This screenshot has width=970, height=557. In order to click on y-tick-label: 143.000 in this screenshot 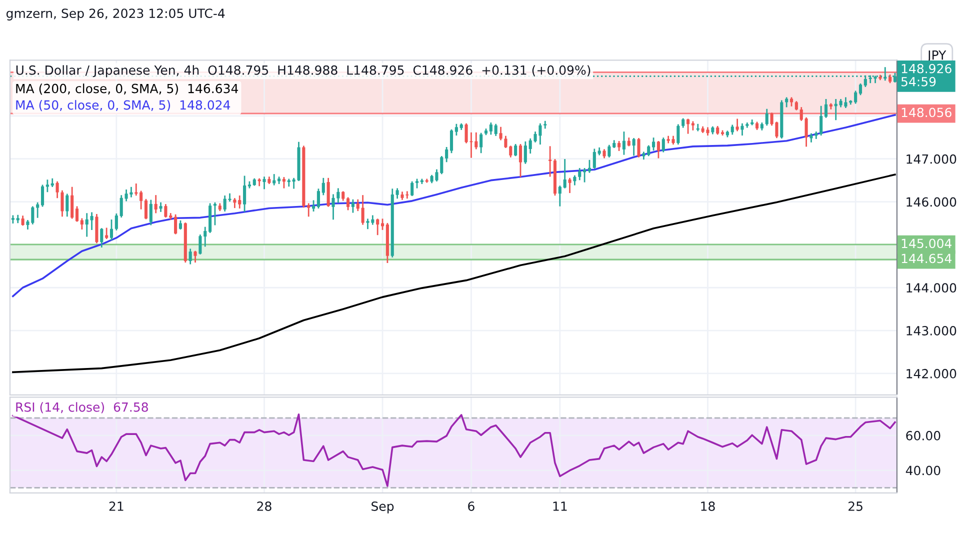, I will do `click(931, 331)`.